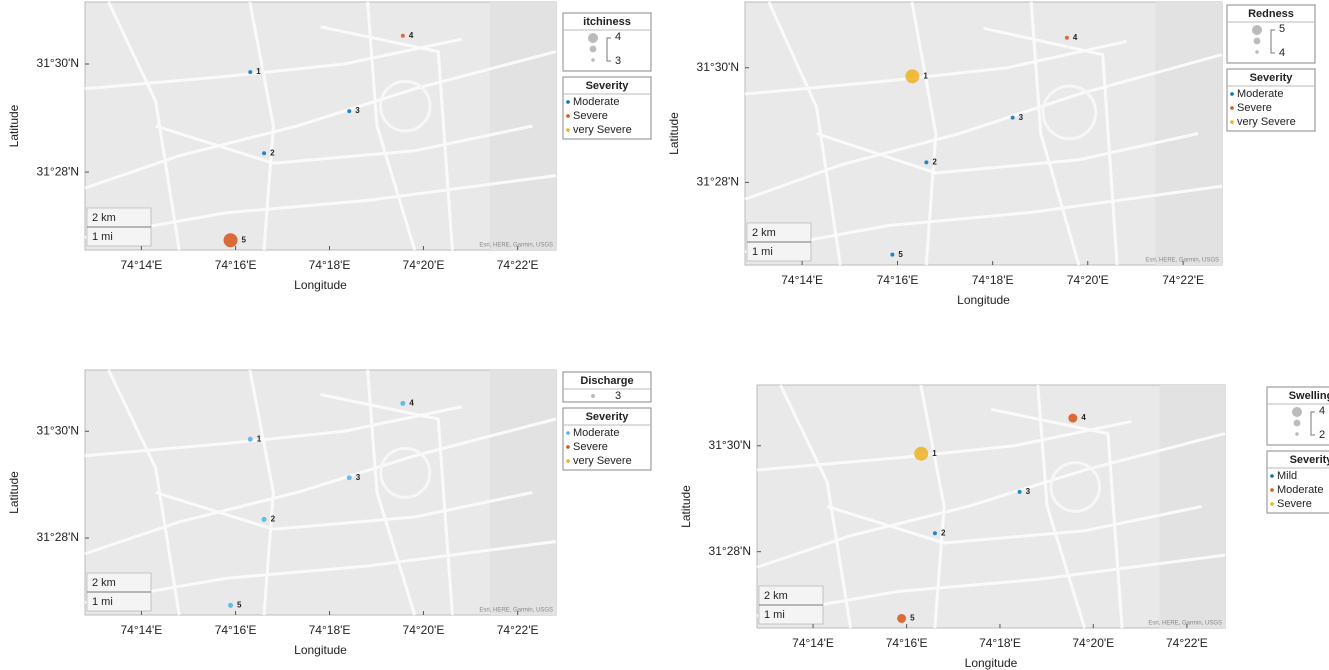 The height and width of the screenshot is (670, 1329). What do you see at coordinates (1287, 476) in the screenshot?
I see `legend-label: Mild` at bounding box center [1287, 476].